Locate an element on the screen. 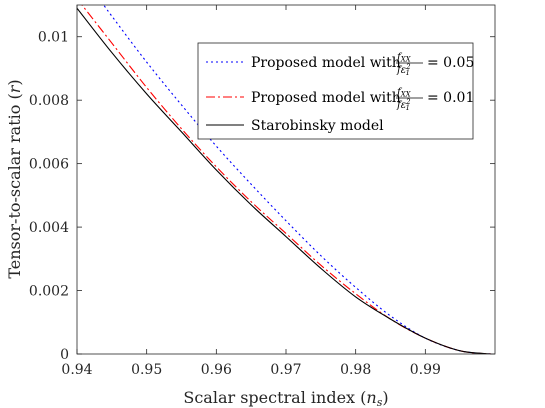 Image resolution: width=545 pixels, height=408 pixels. x-axis-label-sub: s is located at coordinates (380, 402).